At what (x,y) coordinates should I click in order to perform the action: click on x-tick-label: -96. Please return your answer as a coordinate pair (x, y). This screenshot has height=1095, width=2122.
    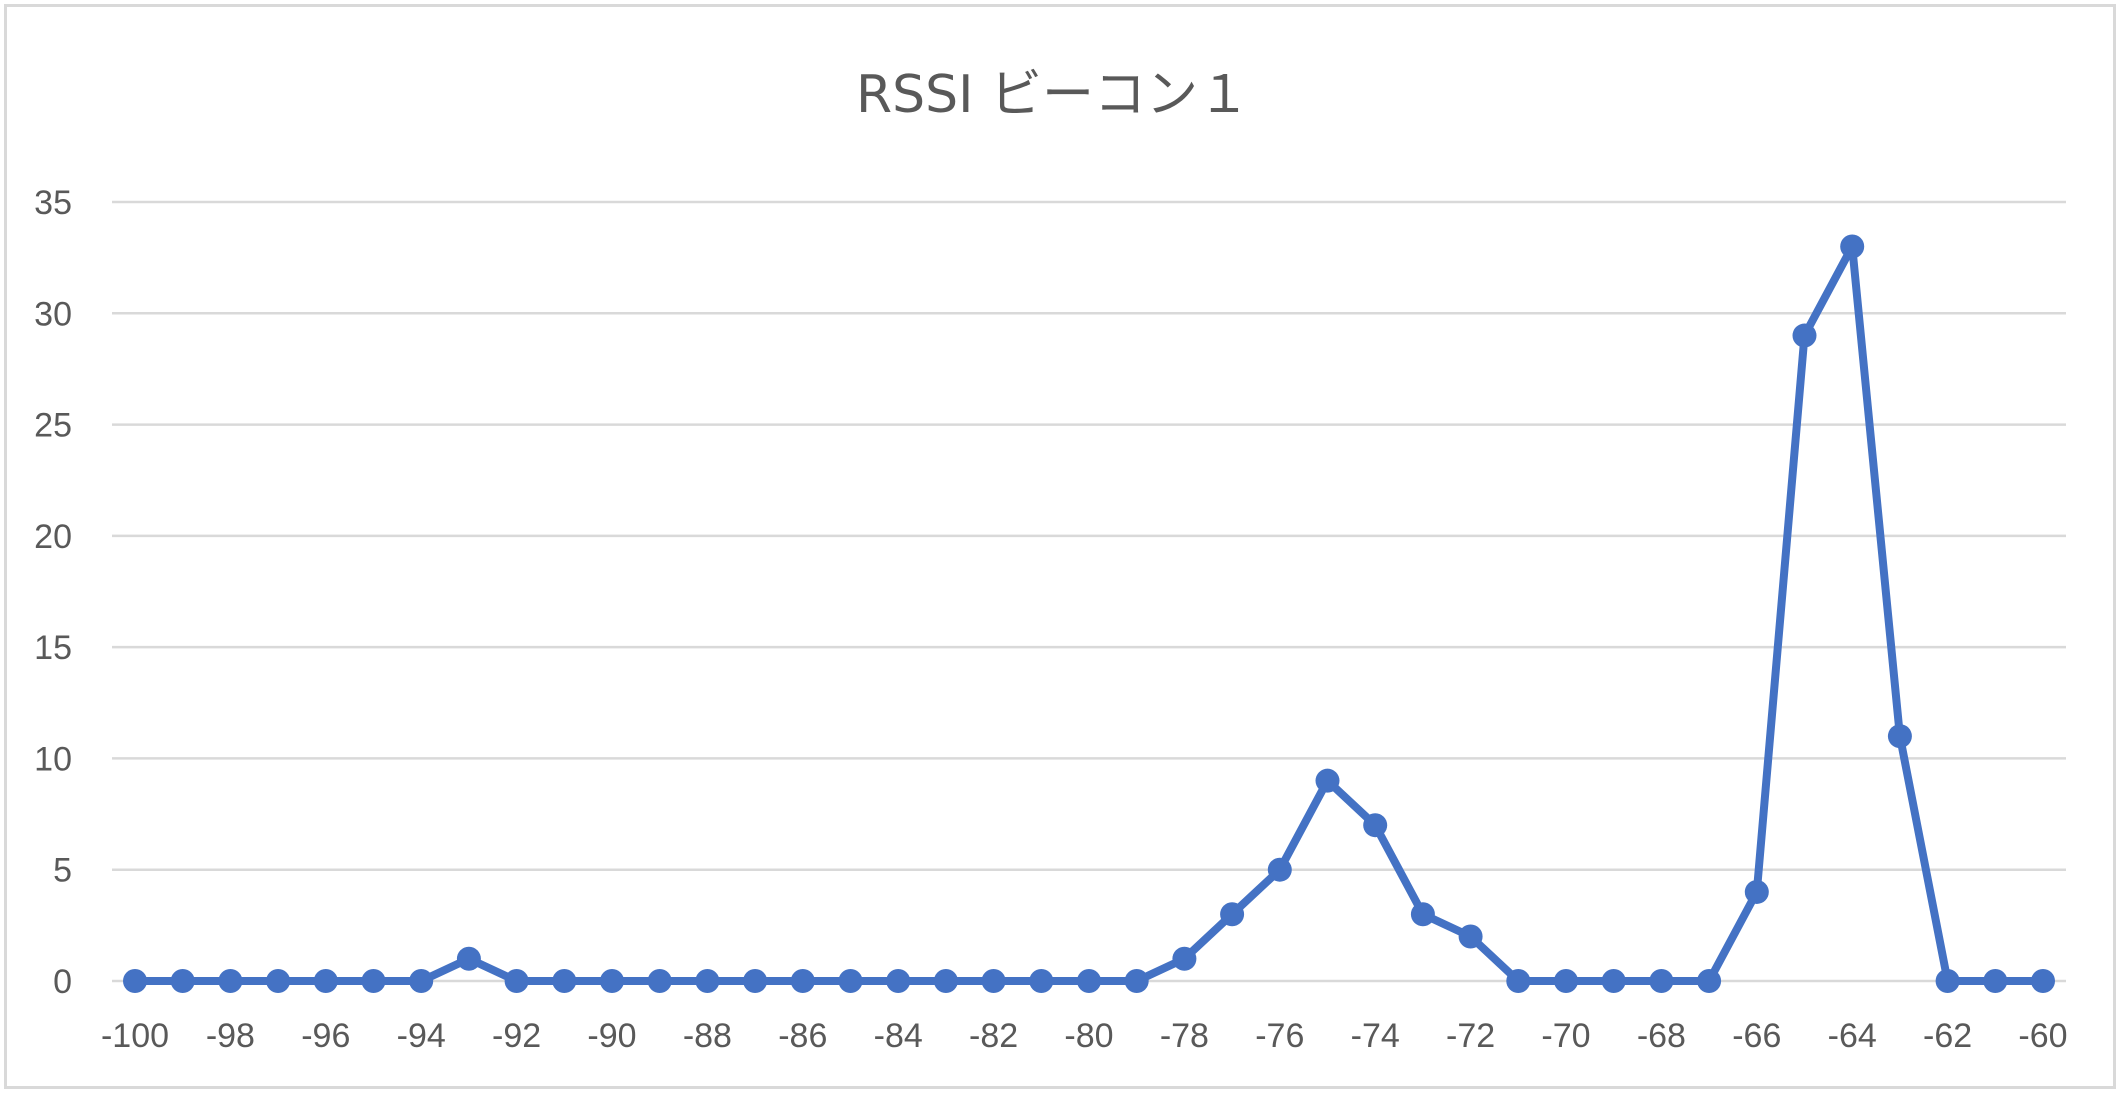
    Looking at the image, I should click on (325, 1036).